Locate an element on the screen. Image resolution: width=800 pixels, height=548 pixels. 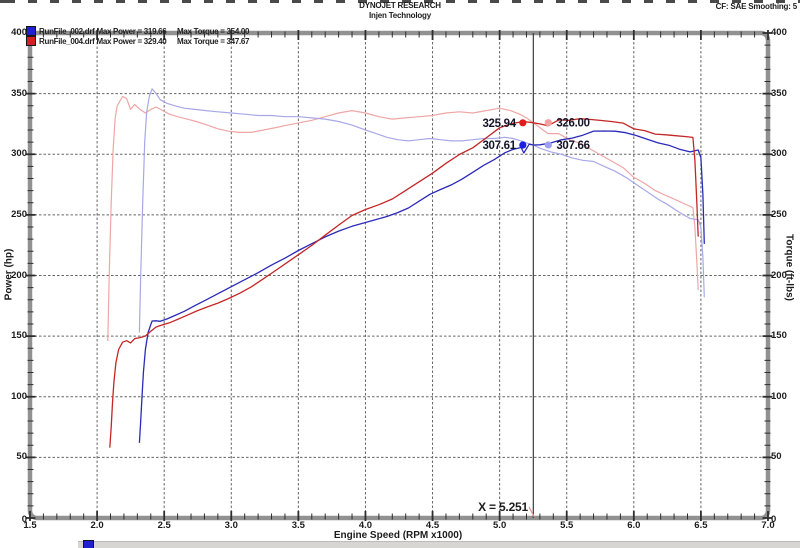
x-axis-title: Engine Speed (RPM x1000) is located at coordinates (398, 535).